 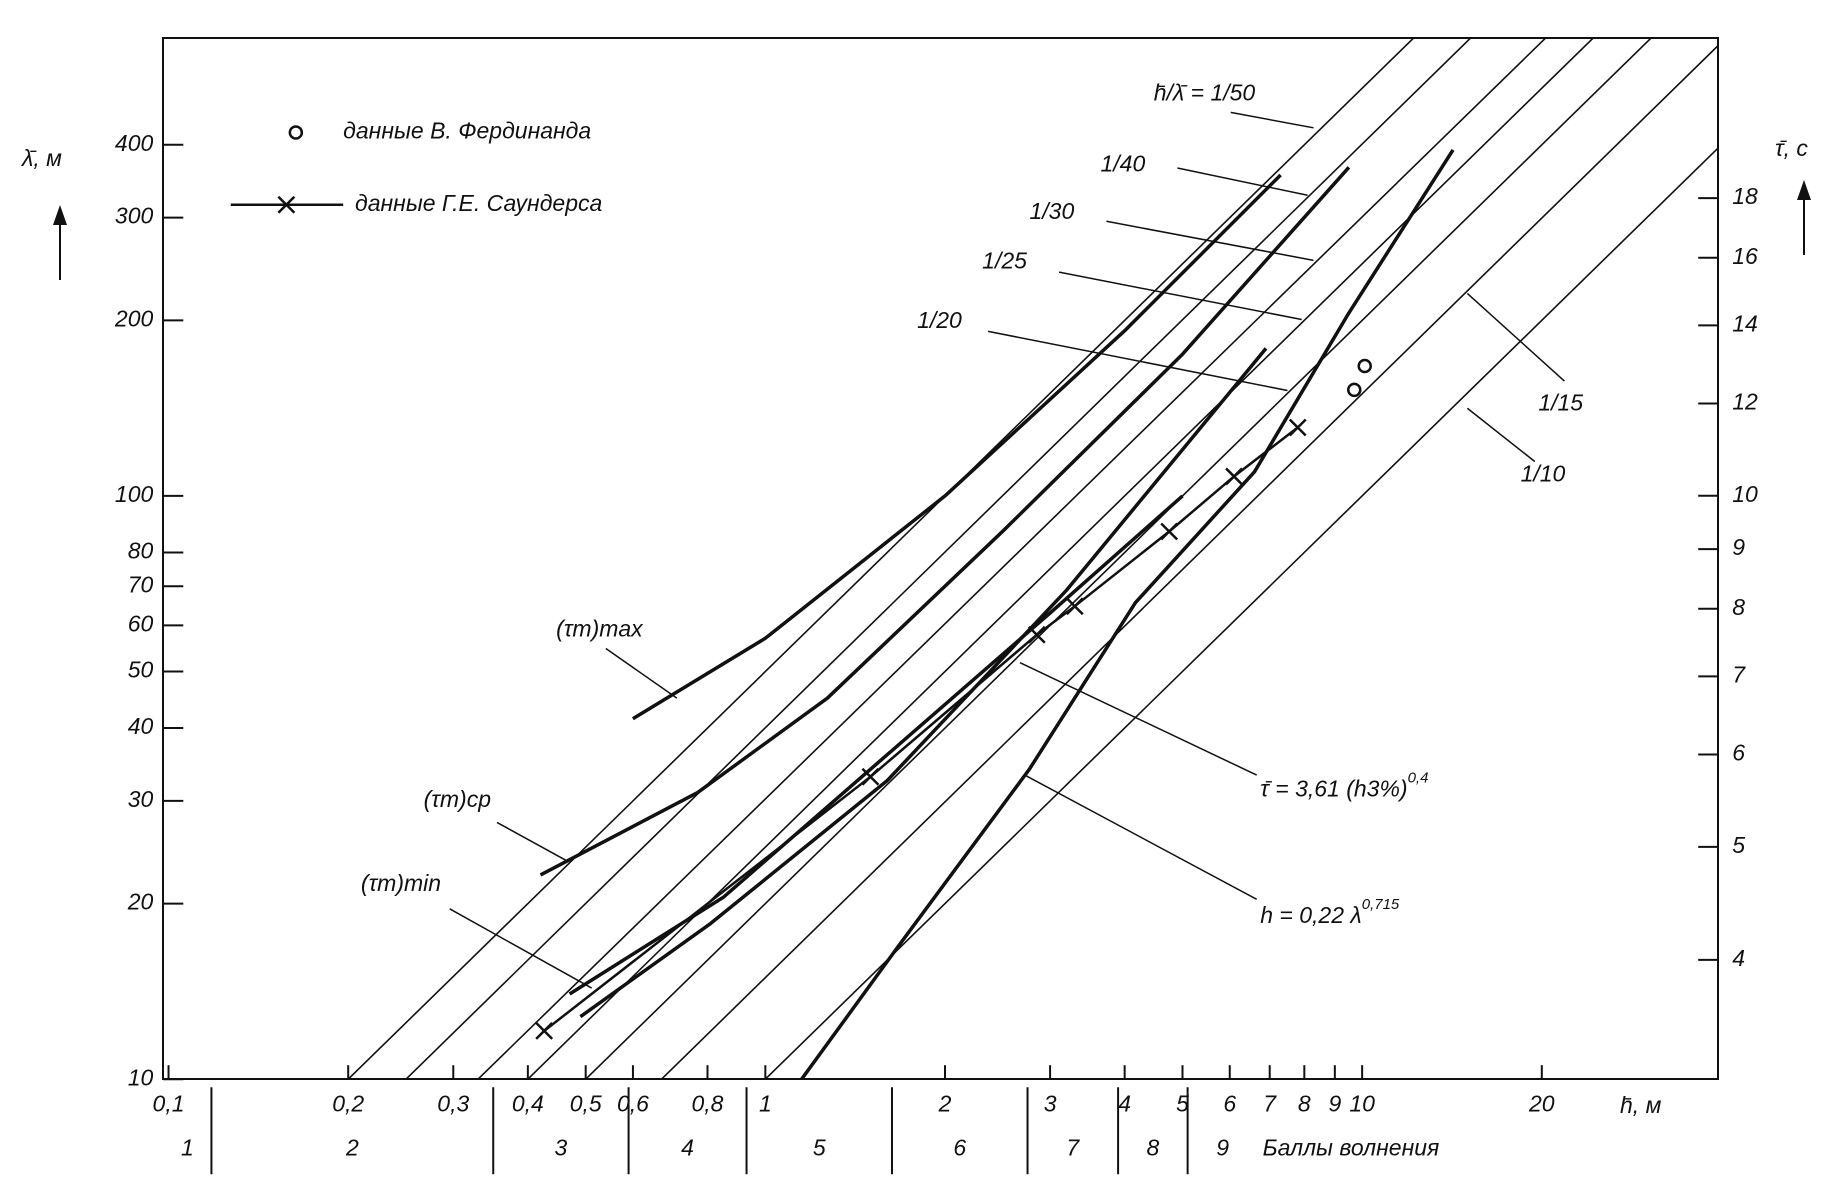 I want to click on curve-label: 1/25, so click(x=1004, y=261).